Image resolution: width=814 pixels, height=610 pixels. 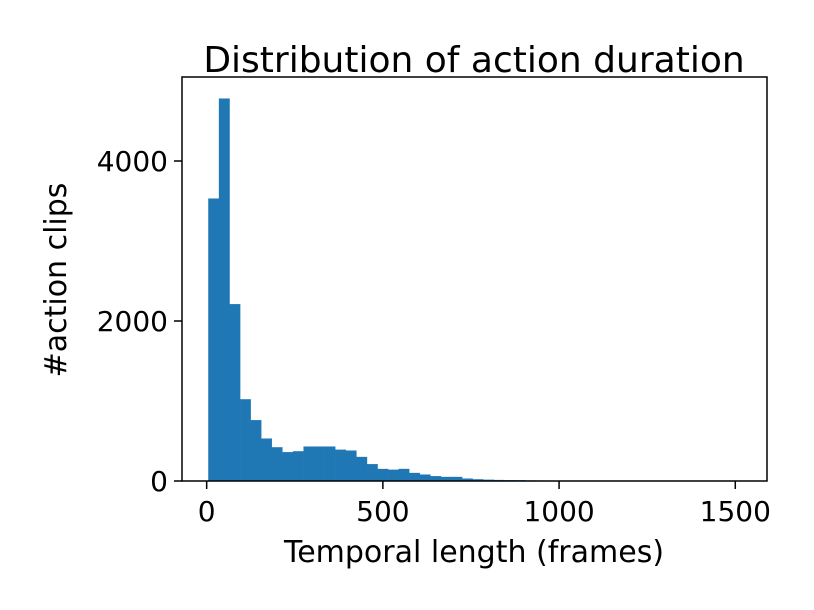 What do you see at coordinates (132, 321) in the screenshot?
I see `y-tick-label: 2000` at bounding box center [132, 321].